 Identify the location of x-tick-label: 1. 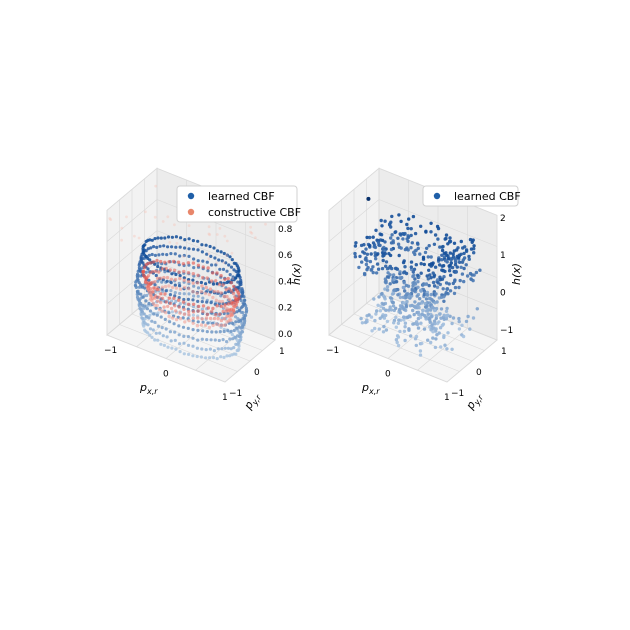
(225, 398).